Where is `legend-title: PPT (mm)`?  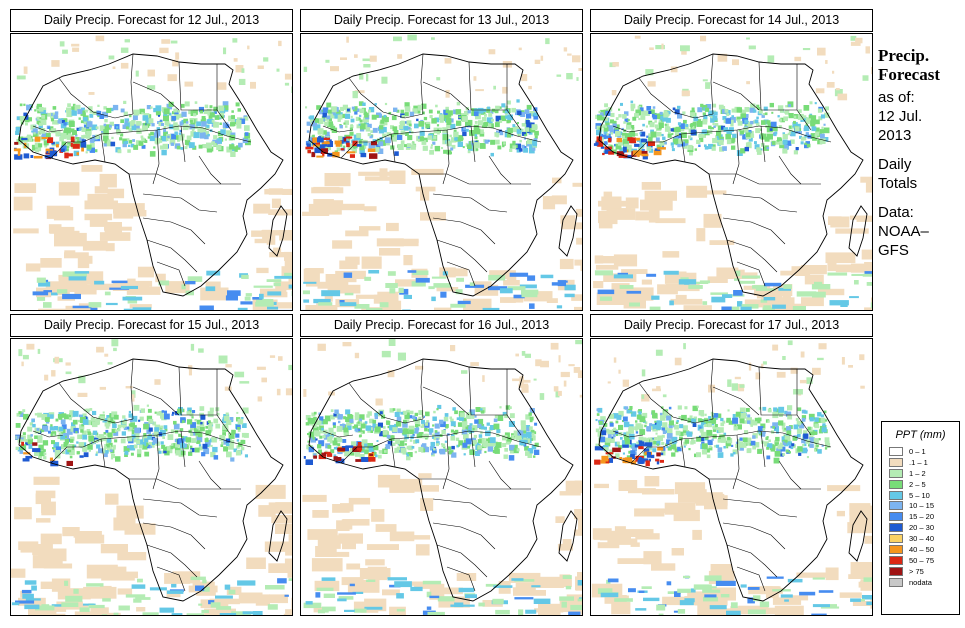 legend-title: PPT (mm) is located at coordinates (920, 435).